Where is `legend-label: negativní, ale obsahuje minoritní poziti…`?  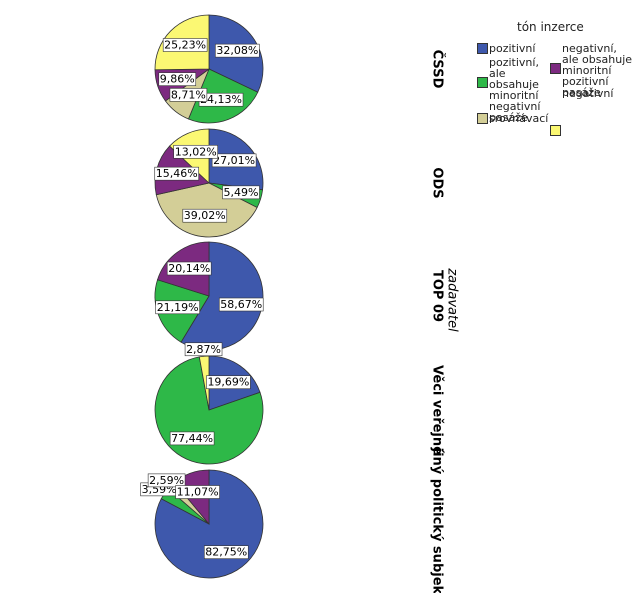
legend-label: negativní, ale obsahuje minoritní poziti… is located at coordinates (597, 70).